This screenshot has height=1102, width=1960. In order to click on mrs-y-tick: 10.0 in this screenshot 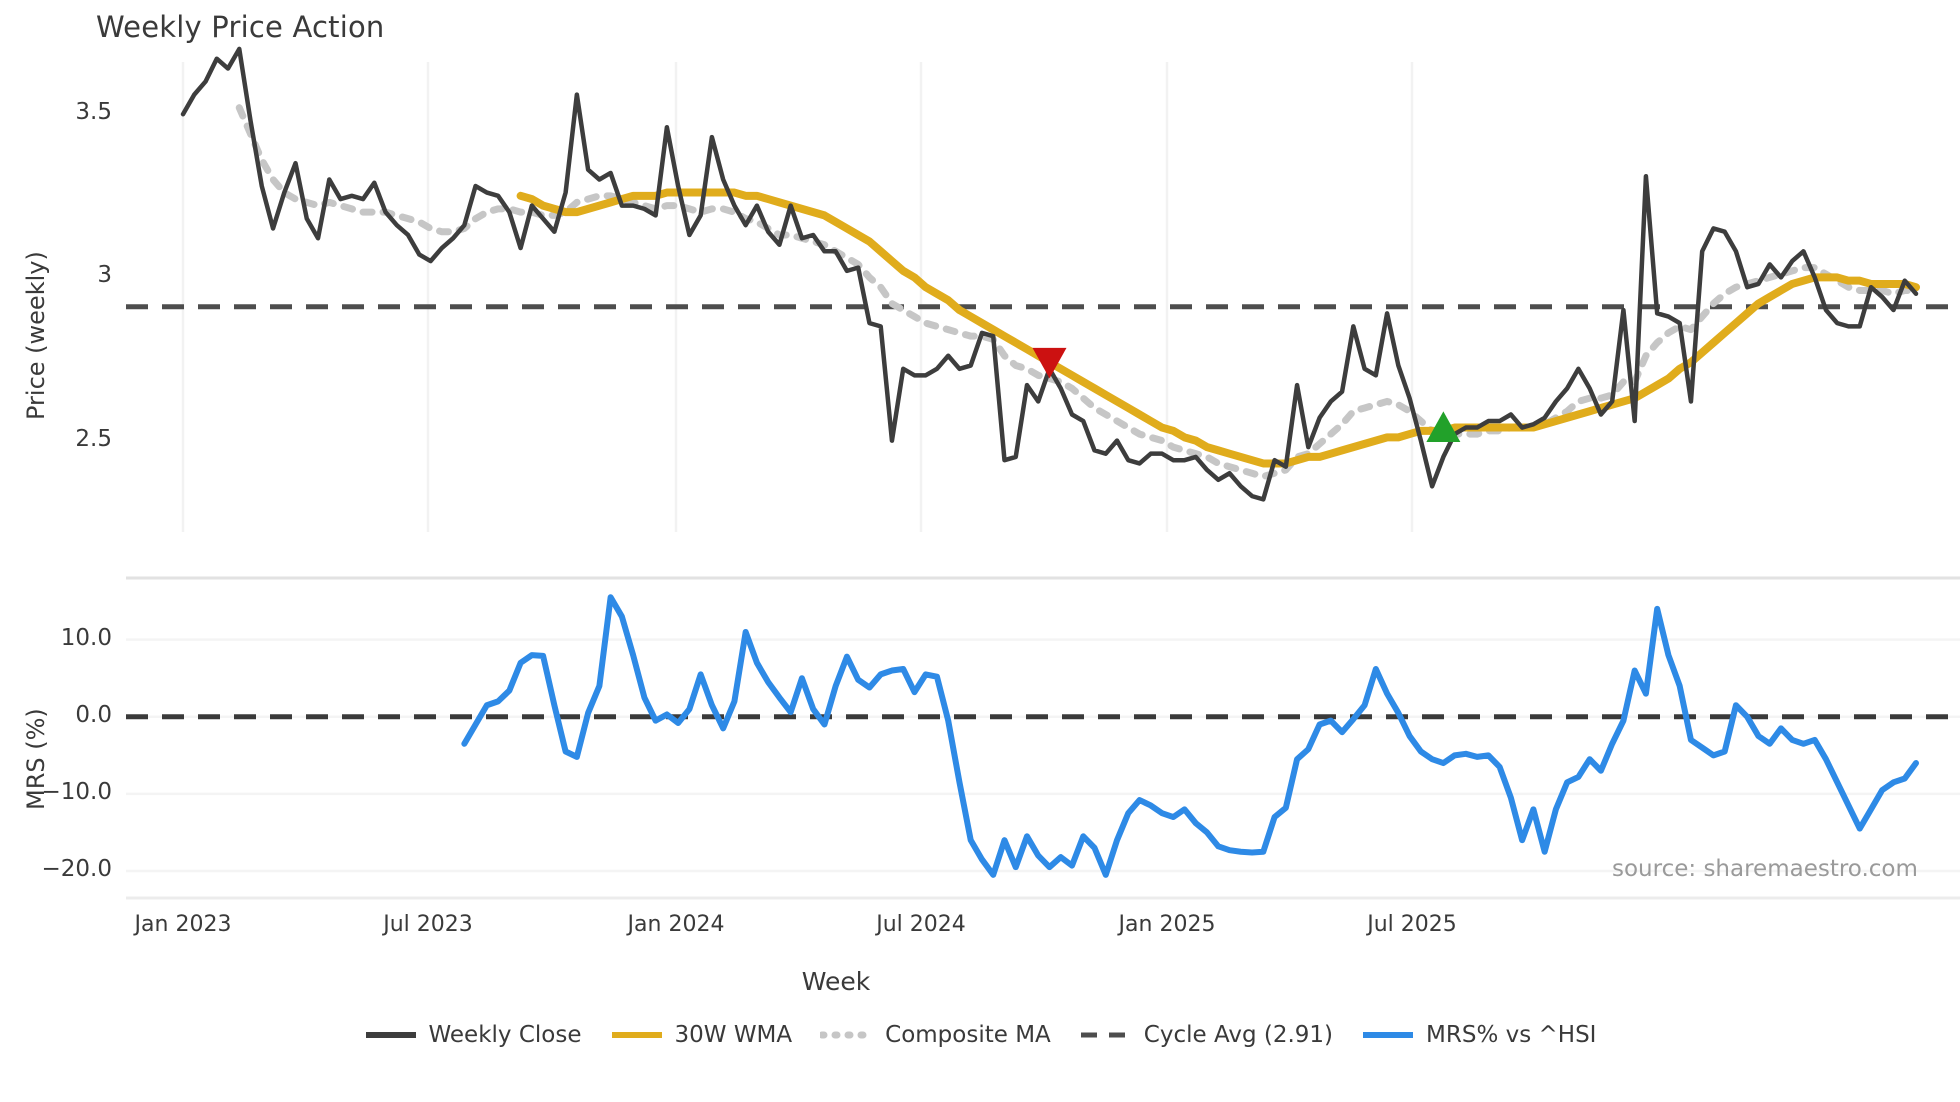, I will do `click(86, 637)`.